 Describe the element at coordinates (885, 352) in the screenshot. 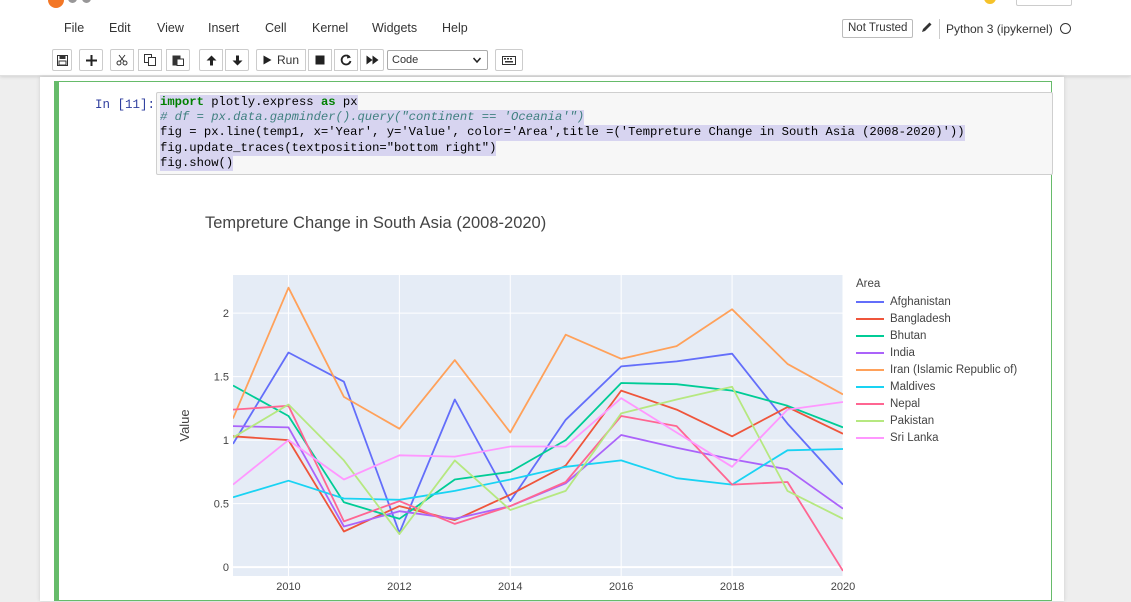

I see `legend-item: India` at that location.